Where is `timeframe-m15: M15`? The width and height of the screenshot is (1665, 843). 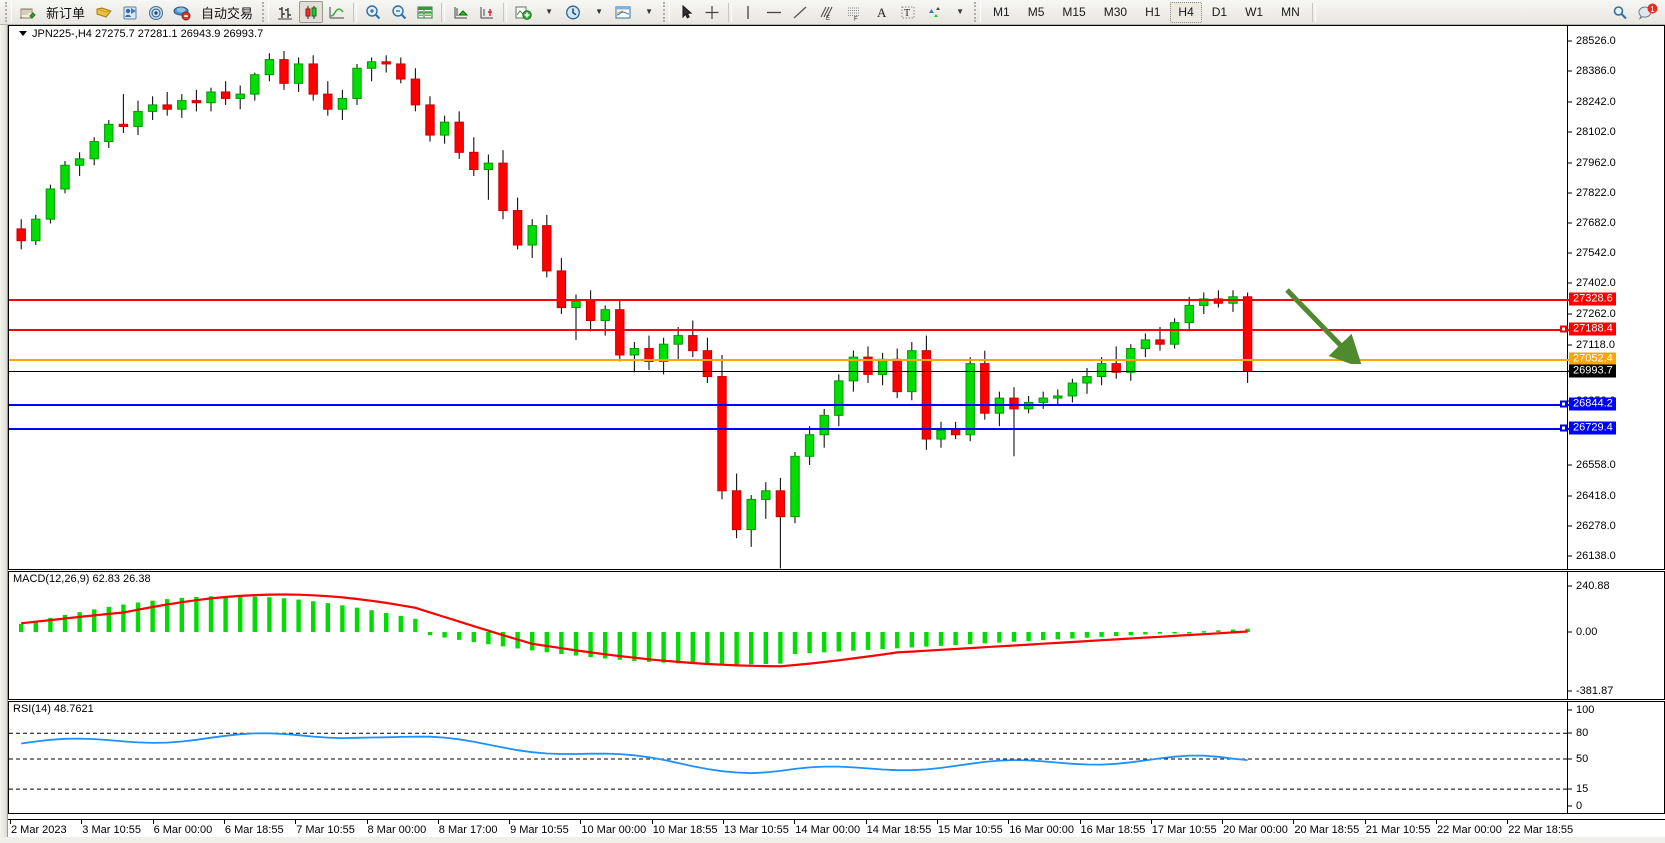
timeframe-m15: M15 is located at coordinates (1074, 12).